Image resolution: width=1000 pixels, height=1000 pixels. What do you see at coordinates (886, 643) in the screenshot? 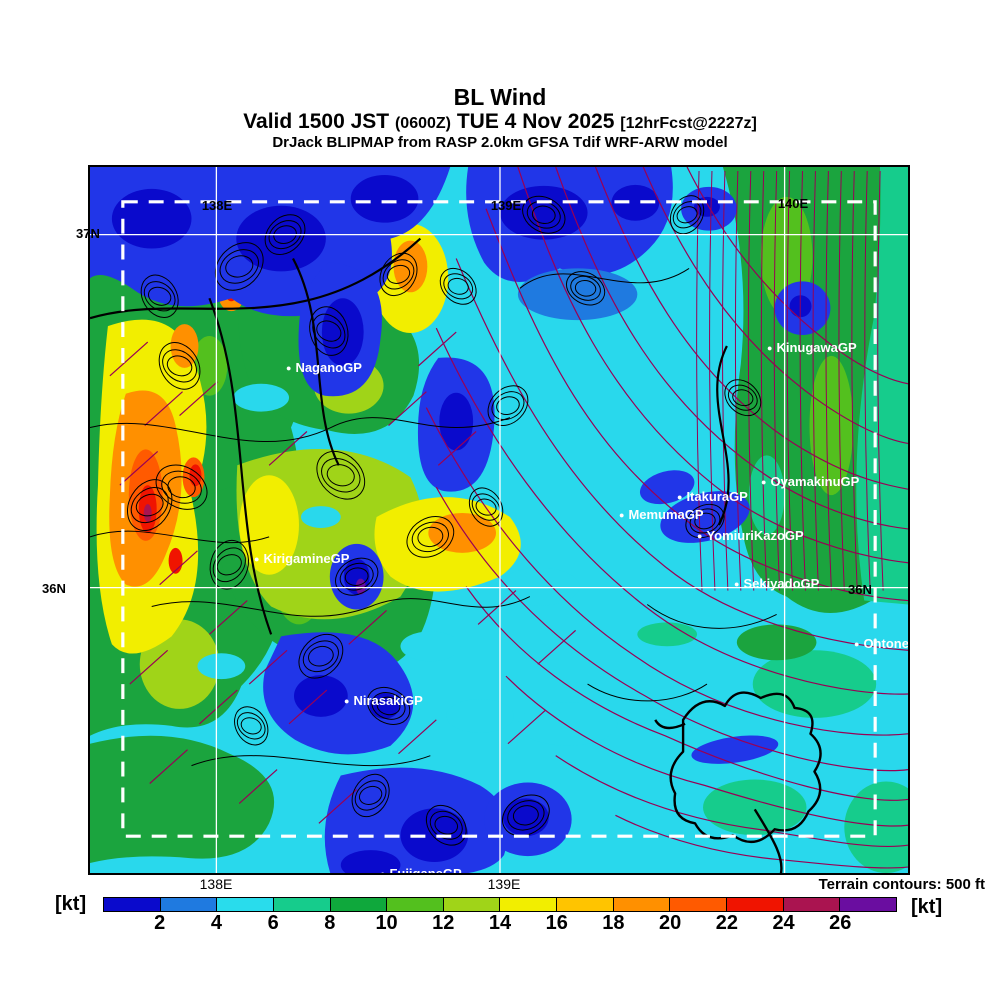
I see `station-name: OhtoneGP` at bounding box center [886, 643].